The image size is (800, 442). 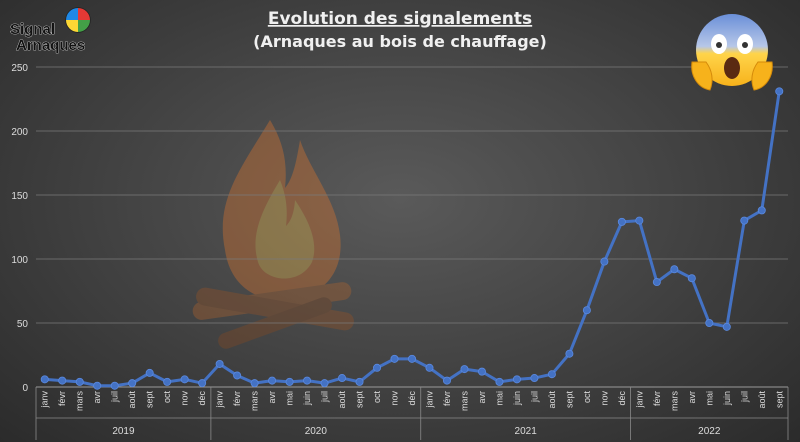 What do you see at coordinates (19, 196) in the screenshot?
I see `y-tick-label: 150` at bounding box center [19, 196].